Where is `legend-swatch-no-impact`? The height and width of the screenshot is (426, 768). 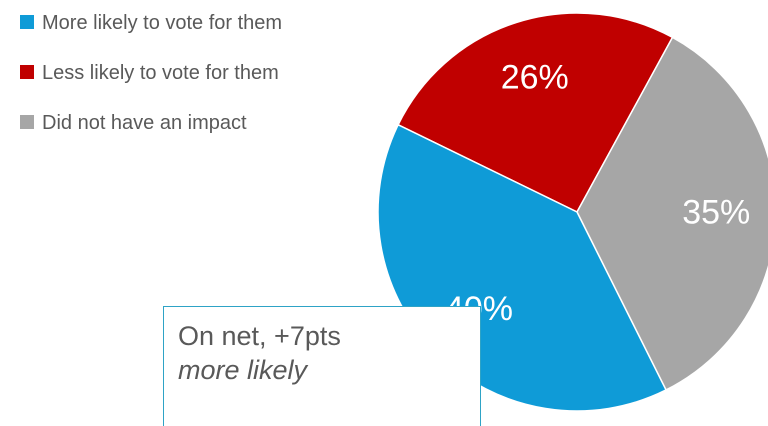 legend-swatch-no-impact is located at coordinates (27, 122).